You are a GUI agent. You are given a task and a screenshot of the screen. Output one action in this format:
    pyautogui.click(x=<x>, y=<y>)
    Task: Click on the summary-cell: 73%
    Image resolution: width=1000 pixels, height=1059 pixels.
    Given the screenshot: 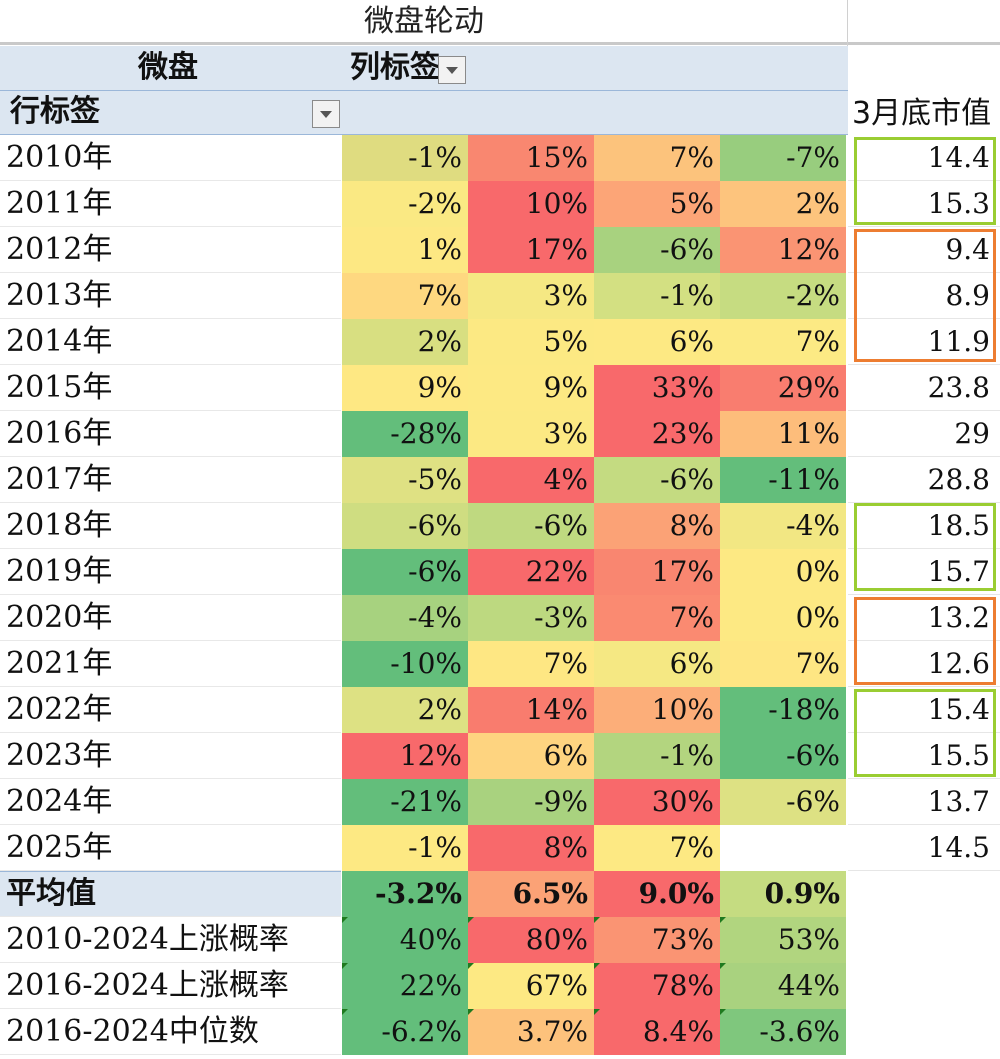 What is the action you would take?
    pyautogui.click(x=657, y=940)
    